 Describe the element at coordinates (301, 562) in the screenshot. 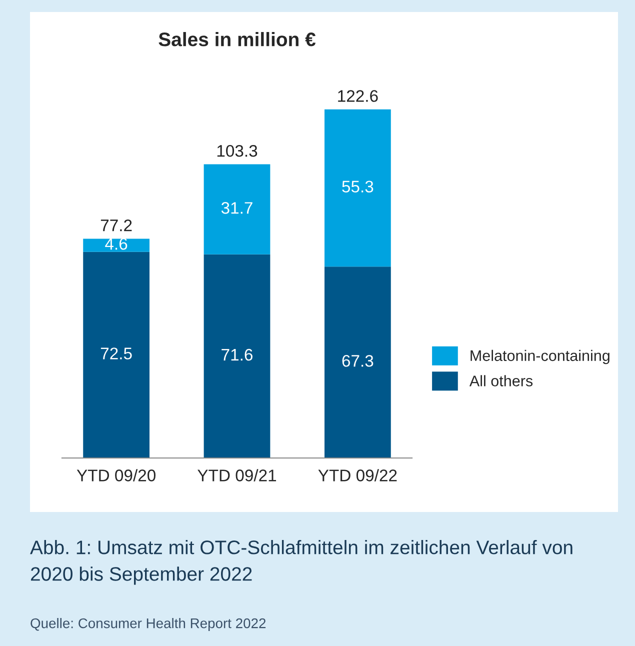

I see `caption: Abb. 1: Umsatz mit OTC-Schlafmitteln im zeitlichen Verlauf von 2020 bis September 2022` at that location.